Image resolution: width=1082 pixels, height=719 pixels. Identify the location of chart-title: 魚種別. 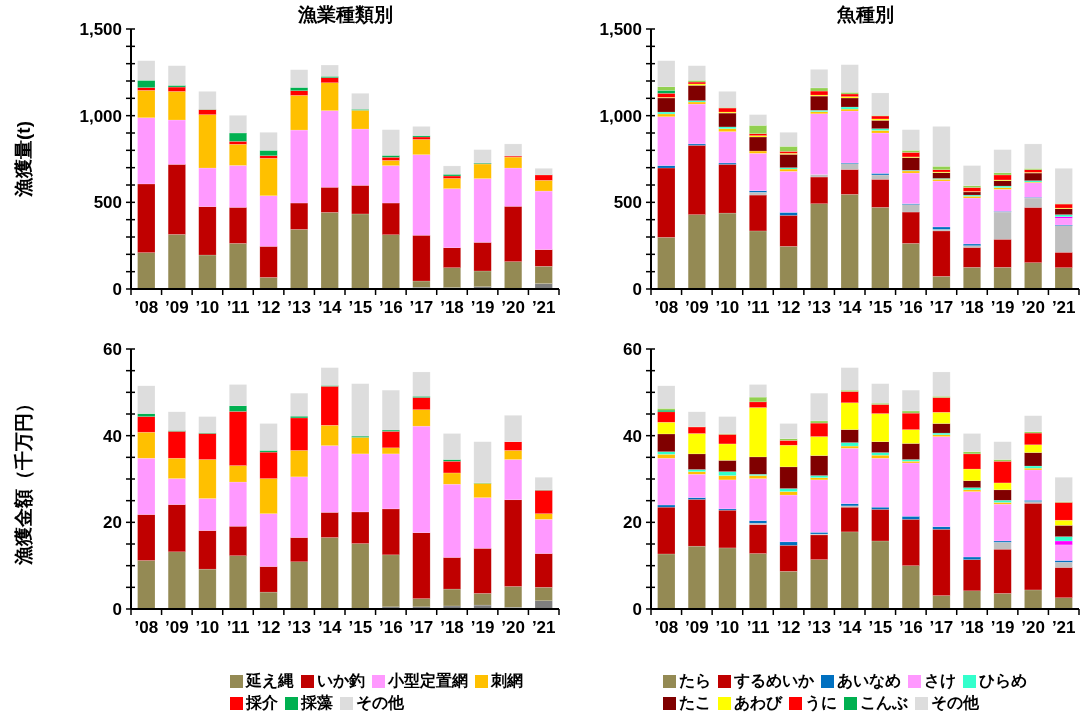
(864, 14).